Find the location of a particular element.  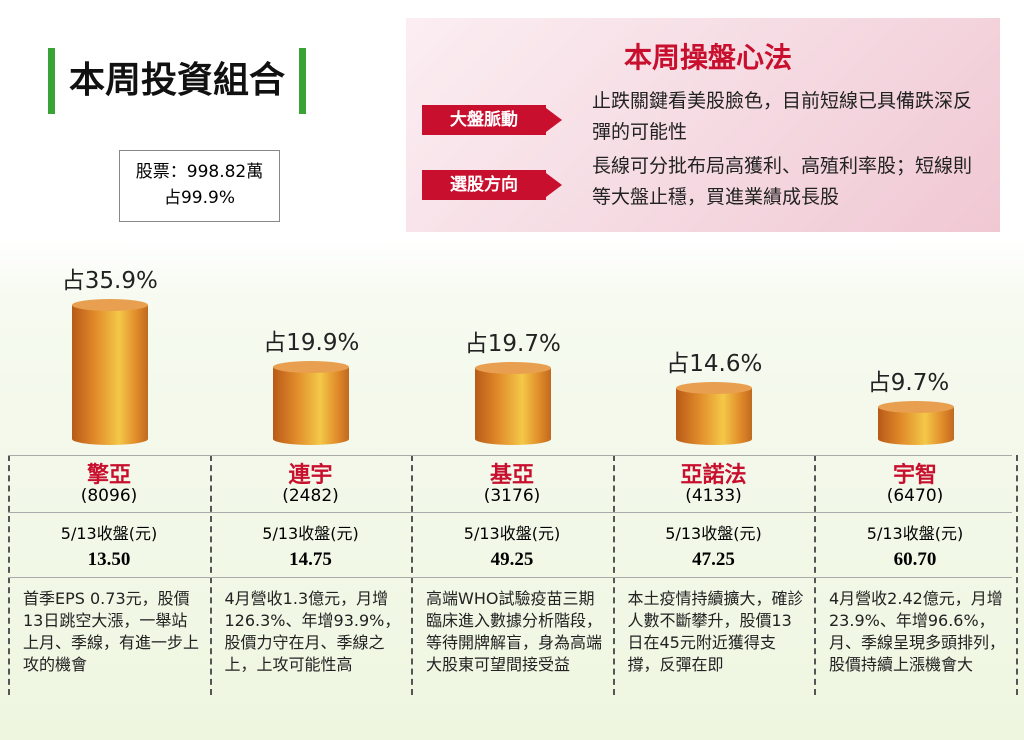

value-label: 占19.9% is located at coordinates (311, 343).